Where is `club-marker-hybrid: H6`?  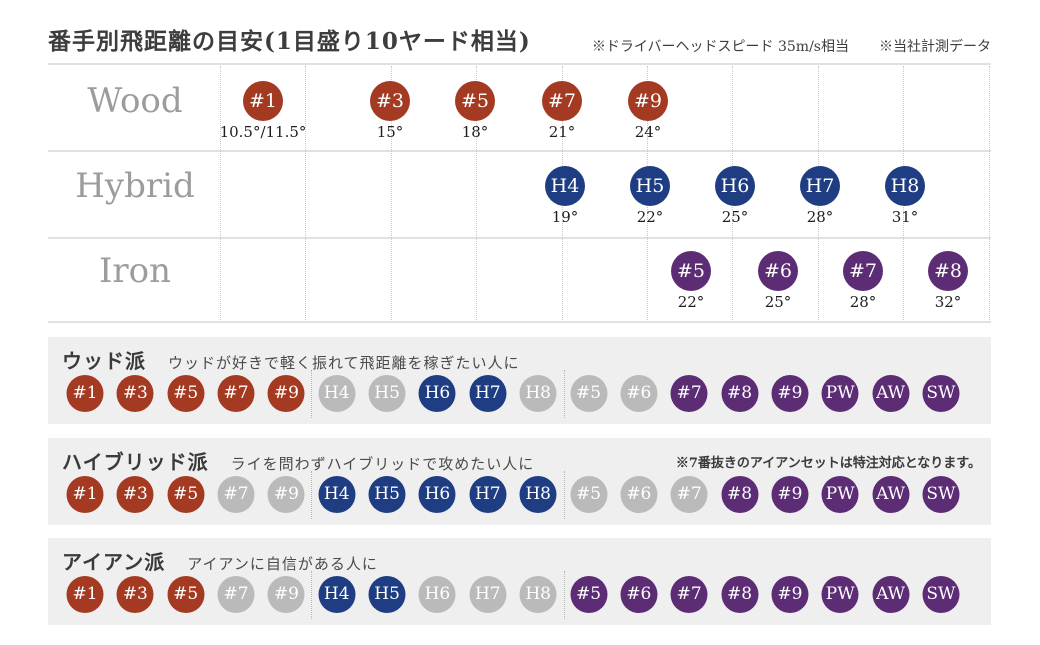 club-marker-hybrid: H6 is located at coordinates (735, 186).